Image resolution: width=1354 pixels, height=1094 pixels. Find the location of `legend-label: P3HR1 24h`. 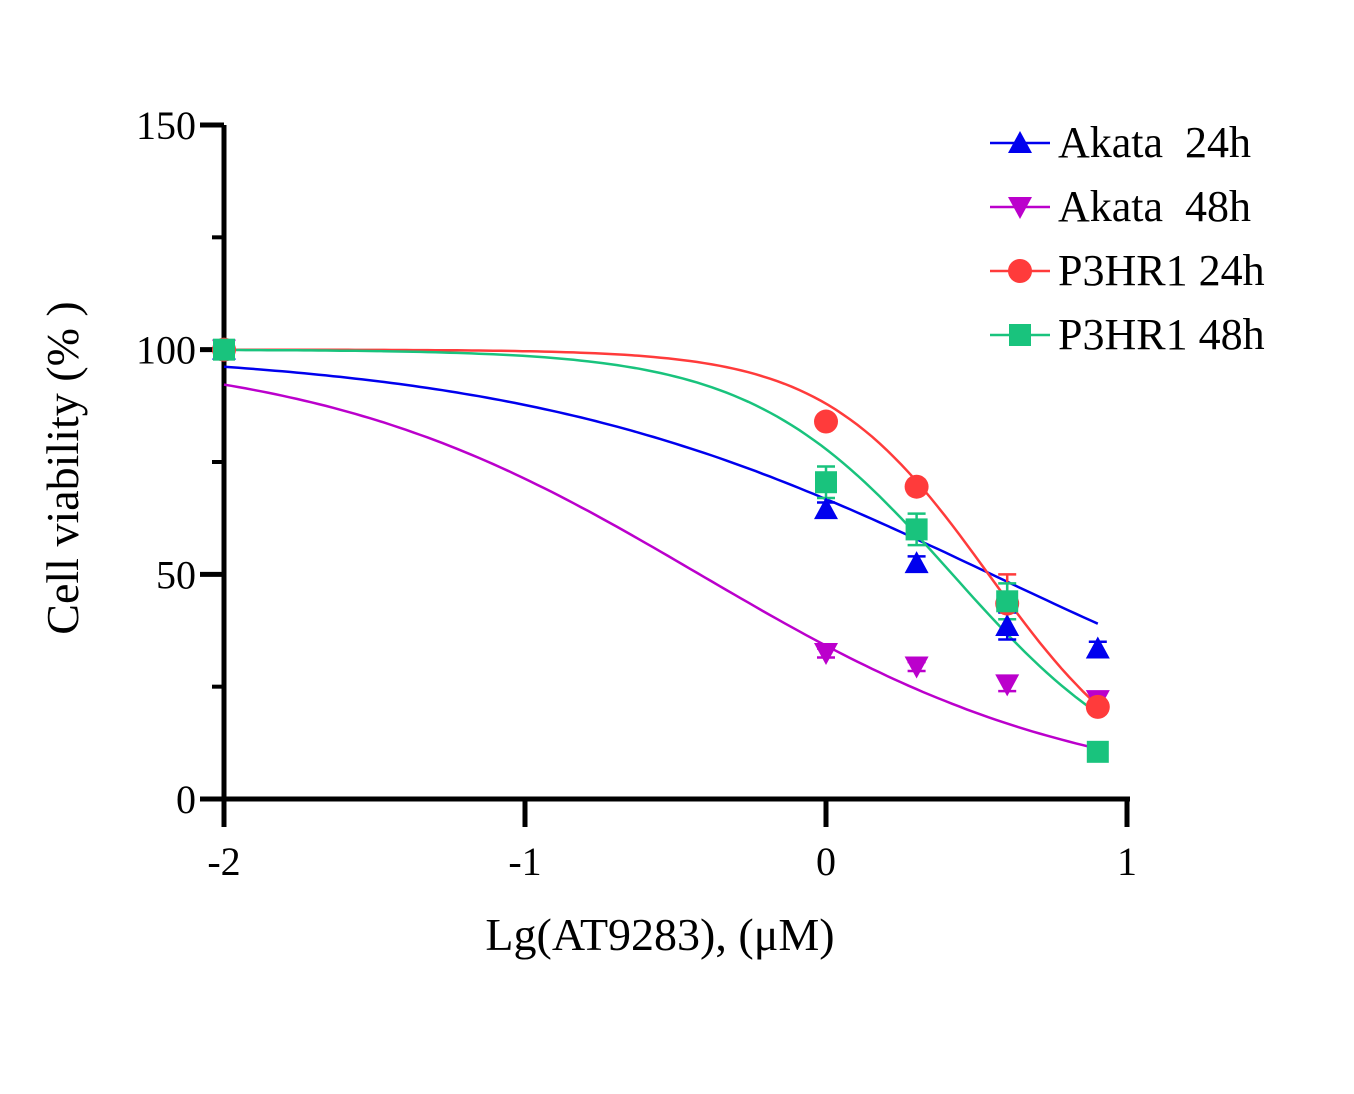

legend-label: P3HR1 24h is located at coordinates (1161, 270).